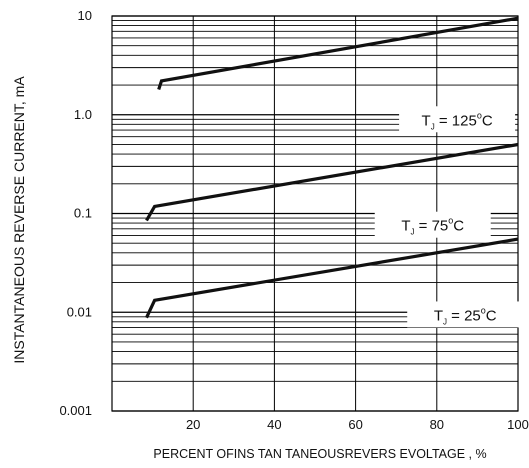  What do you see at coordinates (19, 220) in the screenshot?
I see `y-axis-label: INSTANTANEOUS REVERSE CURRENT, mA` at bounding box center [19, 220].